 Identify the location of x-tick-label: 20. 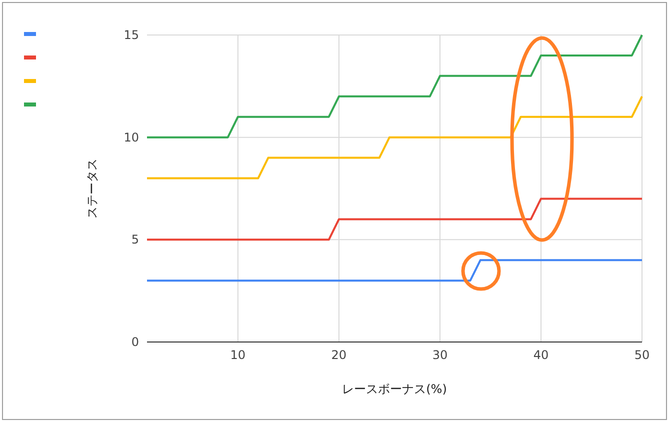
(339, 355).